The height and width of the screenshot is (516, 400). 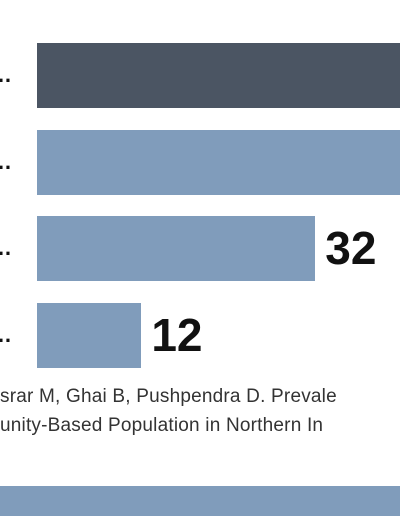 I want to click on citation-line-1: srar M, Ghai B, Pushpendra D. Prevale, so click(x=168, y=396).